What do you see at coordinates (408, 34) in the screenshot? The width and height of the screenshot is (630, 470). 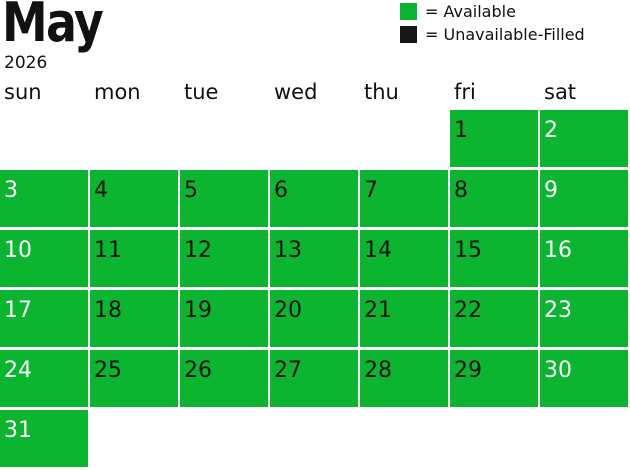 I see `unavailable-swatch-icon` at bounding box center [408, 34].